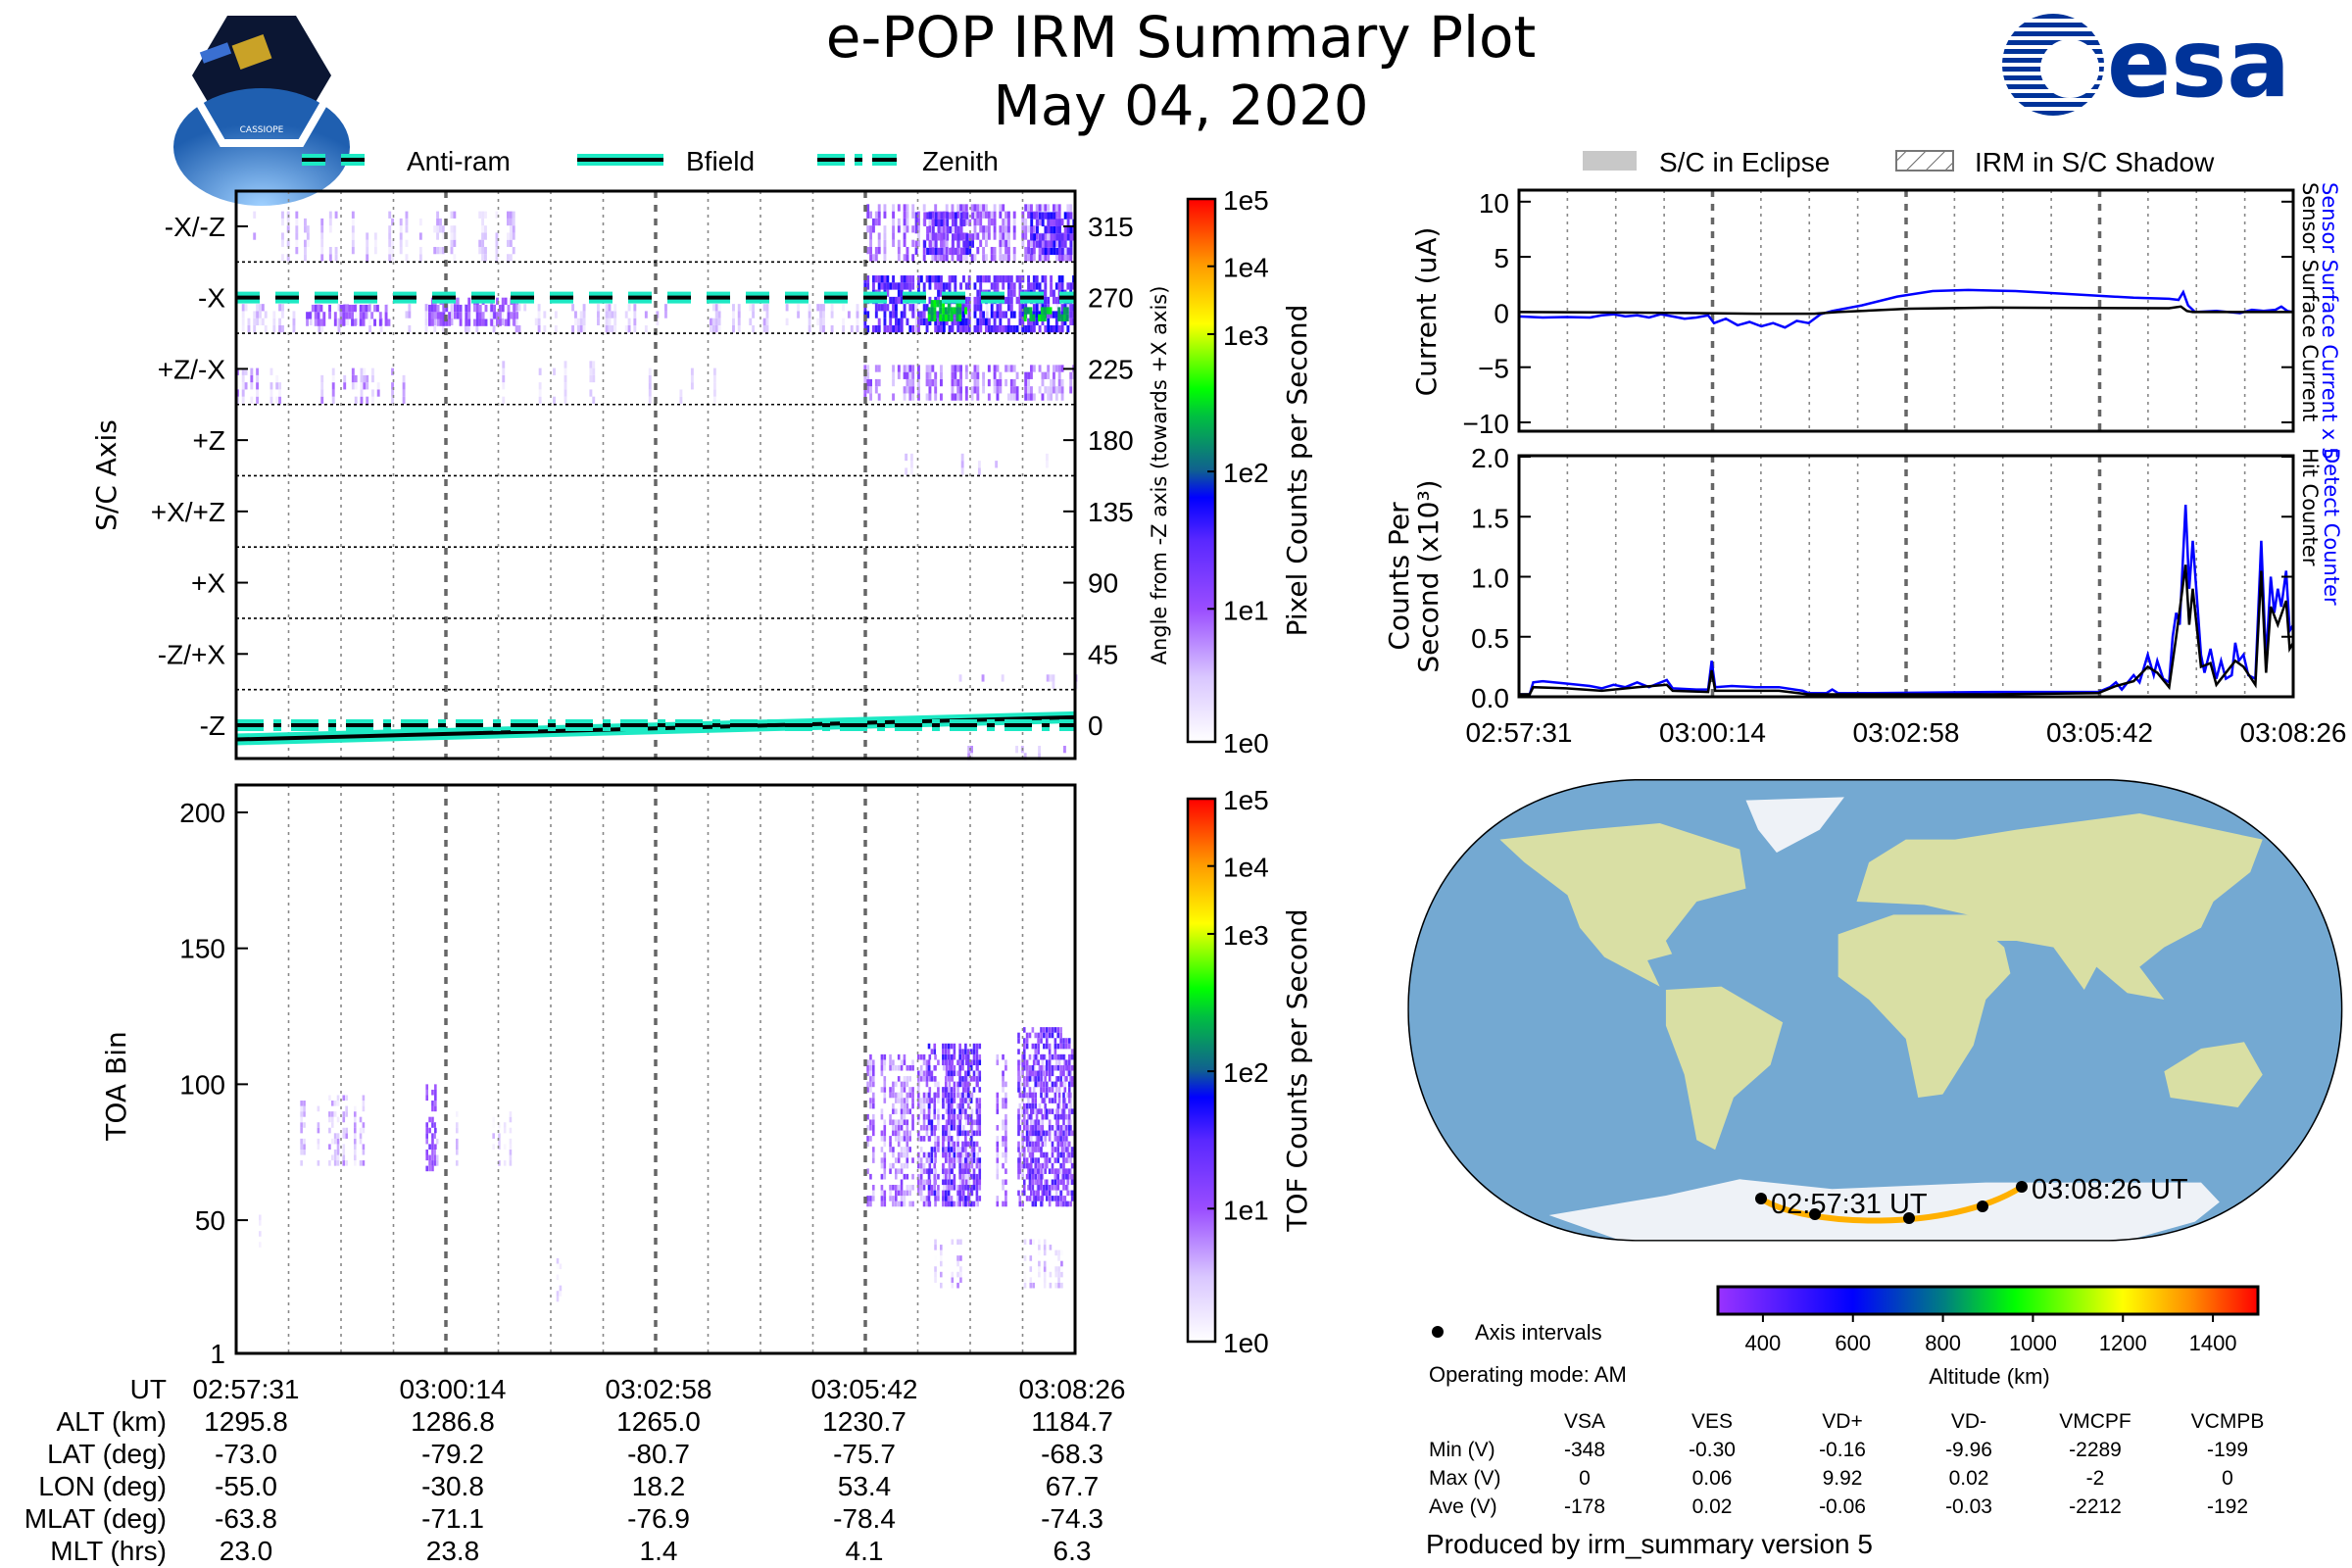 This screenshot has height=1568, width=2352. What do you see at coordinates (2198, 64) in the screenshot?
I see `esa-logo-text: esa` at bounding box center [2198, 64].